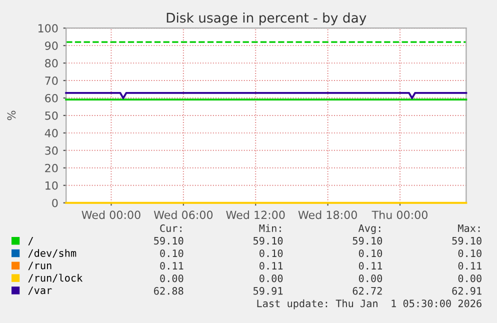 This screenshot has width=497, height=323. What do you see at coordinates (469, 228) in the screenshot?
I see `text: Max:` at bounding box center [469, 228].